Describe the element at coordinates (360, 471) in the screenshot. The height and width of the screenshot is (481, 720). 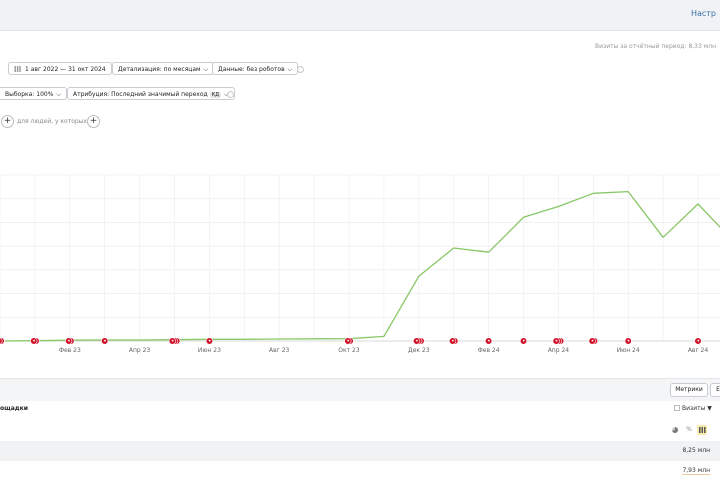
I see `table-row: 7,93 млн` at that location.